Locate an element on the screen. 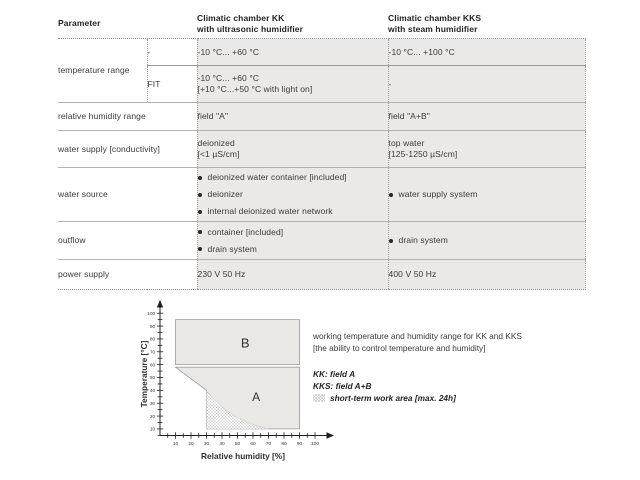 The width and height of the screenshot is (640, 480). value-kks-humidity: field "A+B" is located at coordinates (486, 116).